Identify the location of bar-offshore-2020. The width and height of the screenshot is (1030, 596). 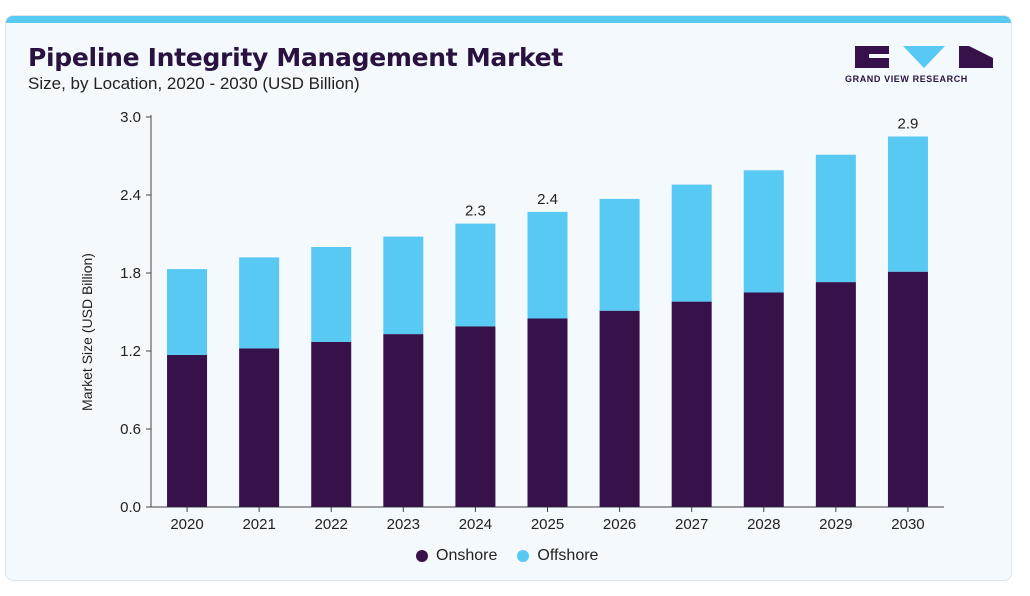
(187, 312).